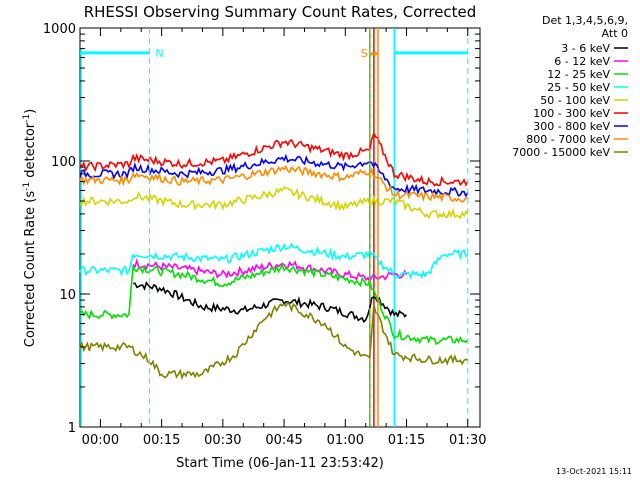  I want to click on x-tick-label-1: 00:15, so click(161, 440).